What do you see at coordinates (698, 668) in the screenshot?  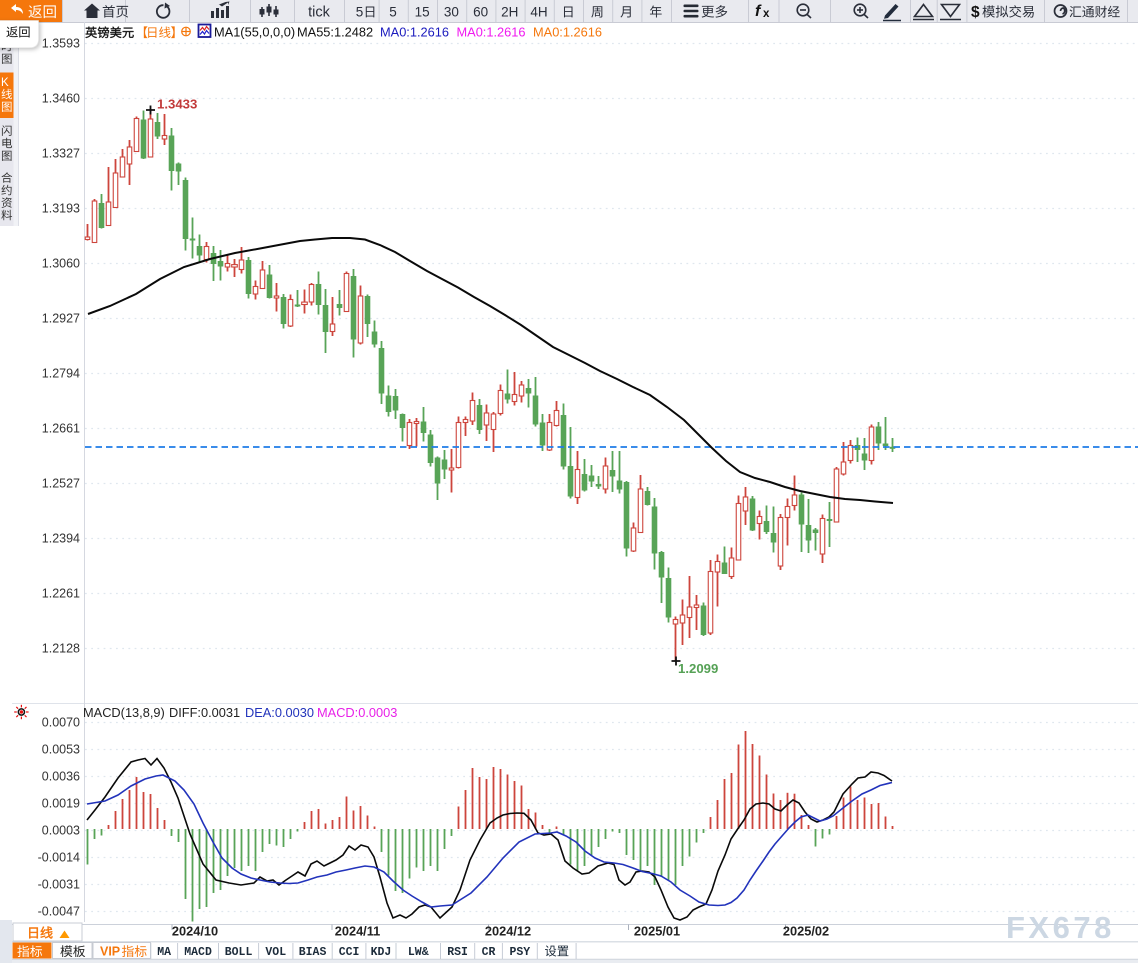 I see `svg-text: 1.2099` at bounding box center [698, 668].